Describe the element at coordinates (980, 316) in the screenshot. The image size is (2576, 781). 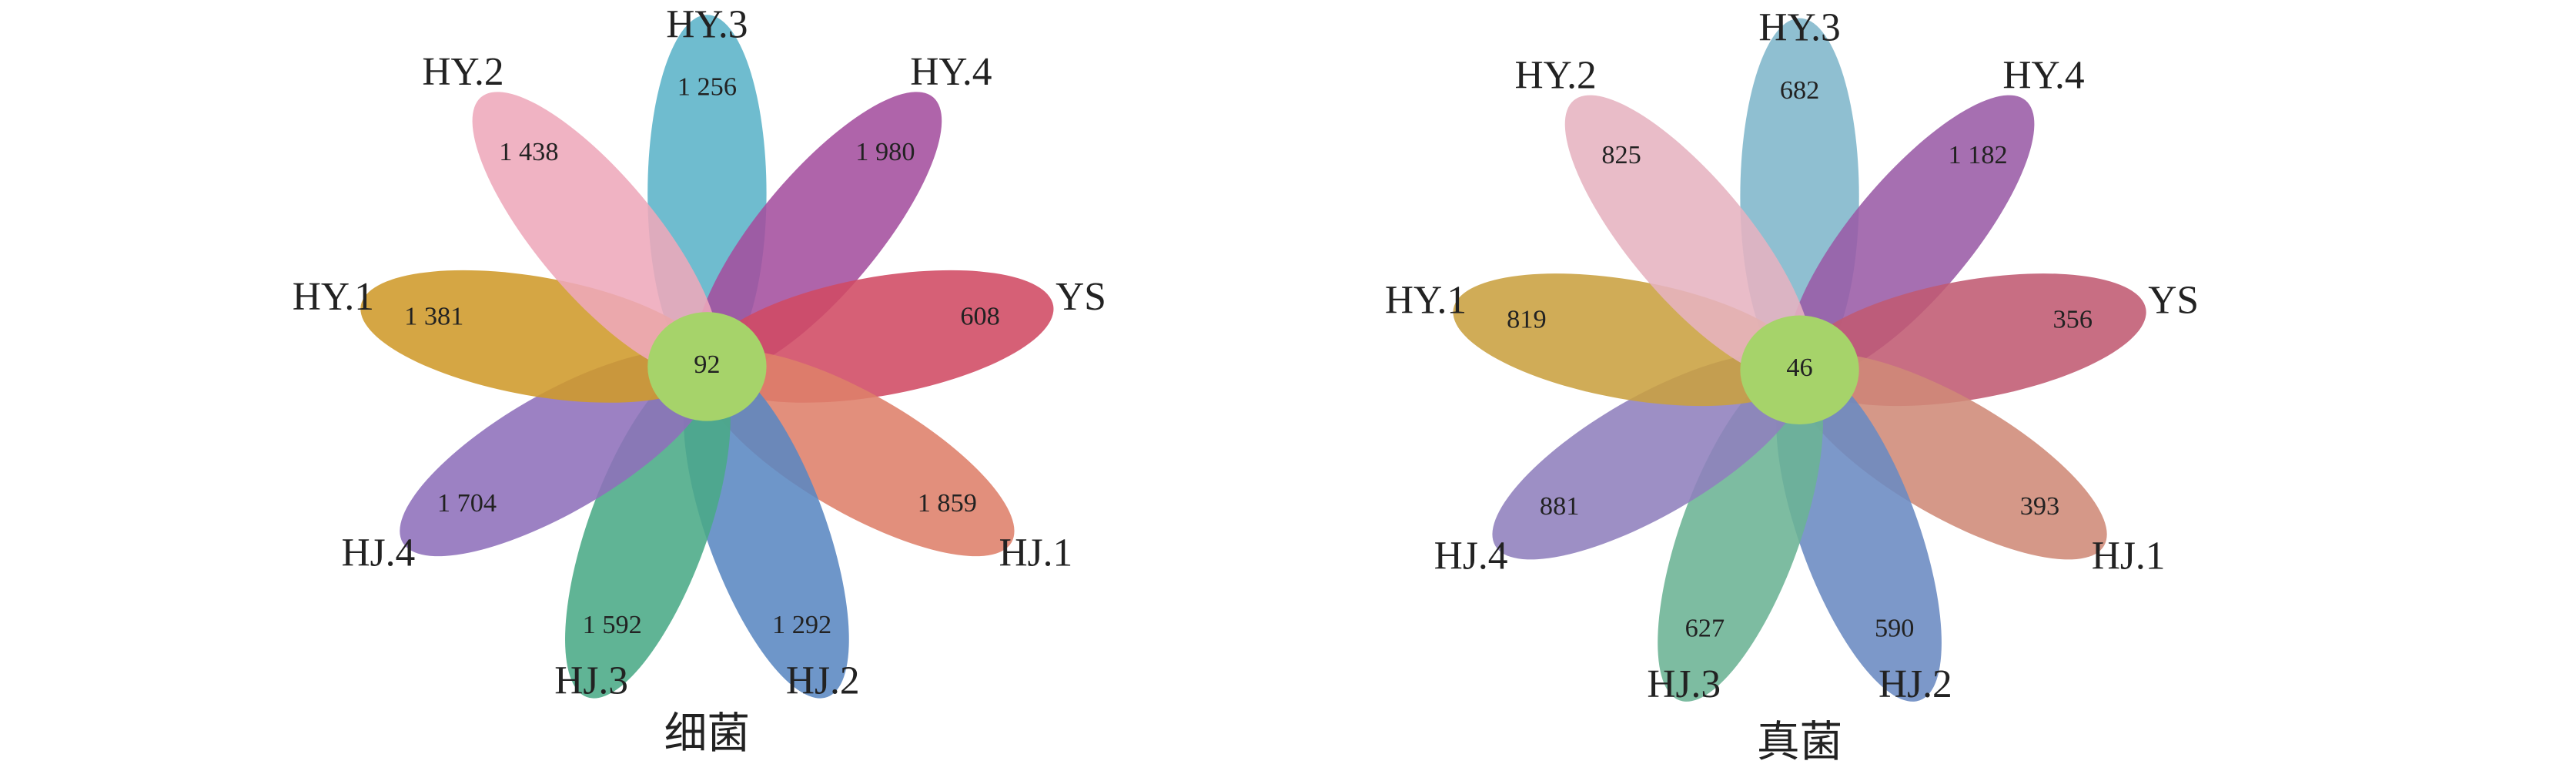
I see `petal-value-label: 608` at that location.